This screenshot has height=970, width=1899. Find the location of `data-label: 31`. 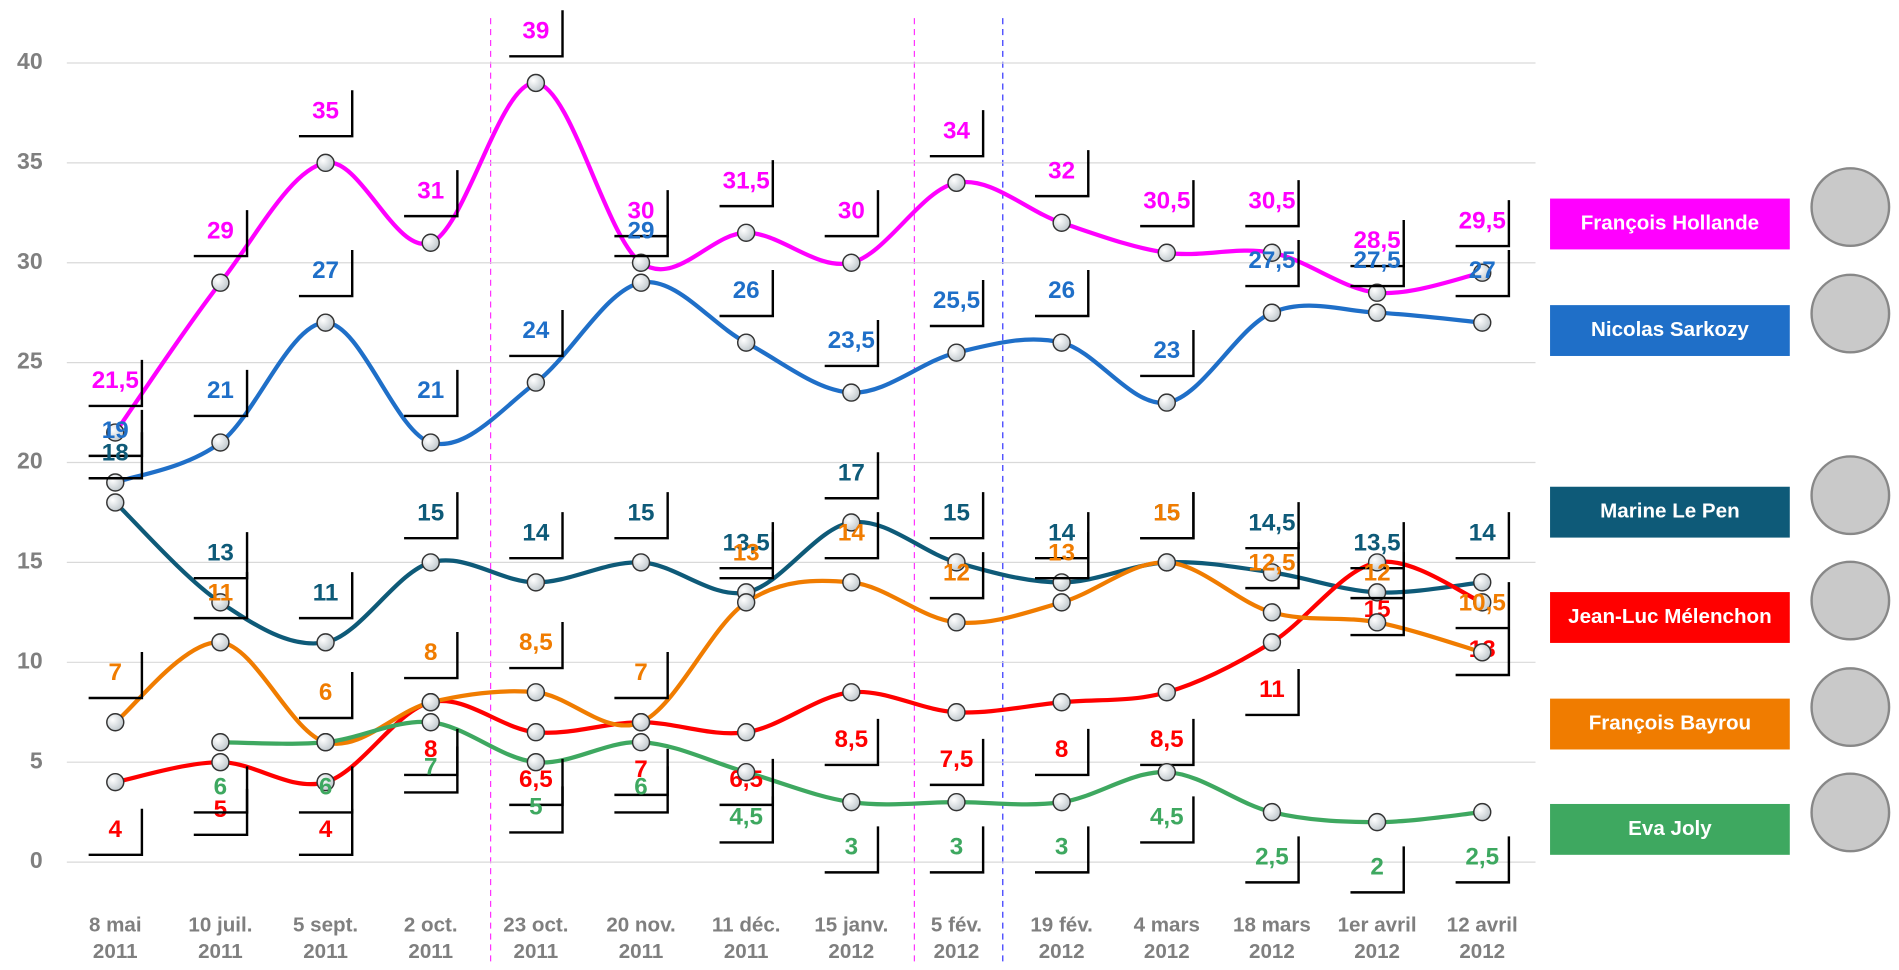

data-label: 31 is located at coordinates (430, 190).